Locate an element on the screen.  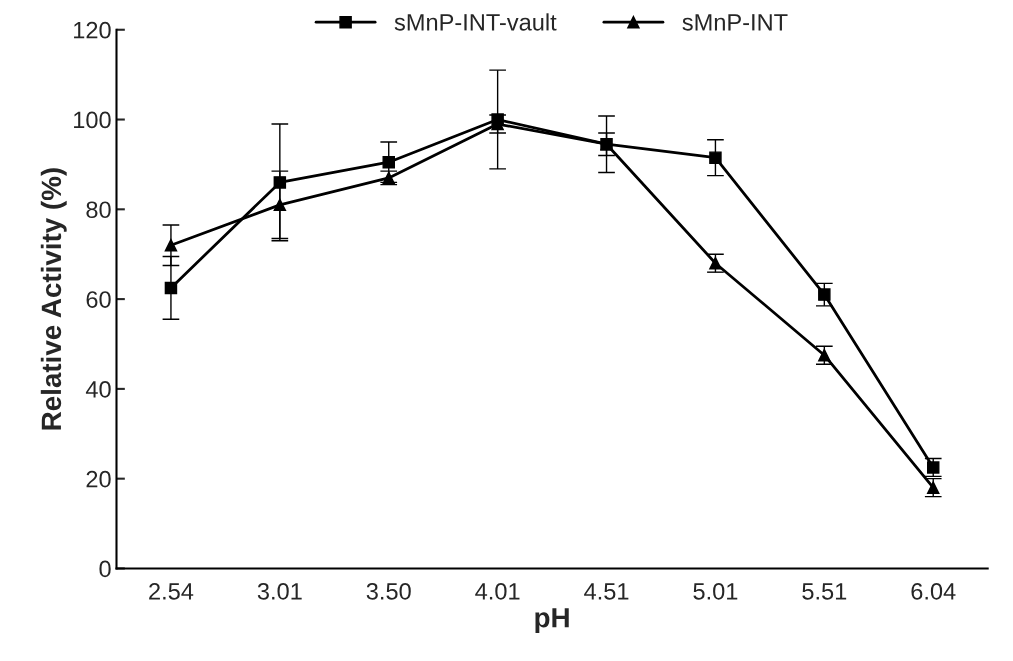
y-tick-label: 60 is located at coordinates (98, 299).